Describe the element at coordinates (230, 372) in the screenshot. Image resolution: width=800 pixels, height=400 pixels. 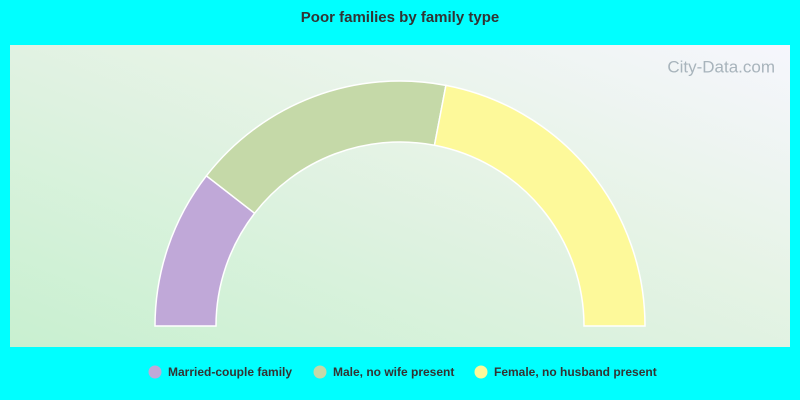
I see `legend-label: Married-couple family` at that location.